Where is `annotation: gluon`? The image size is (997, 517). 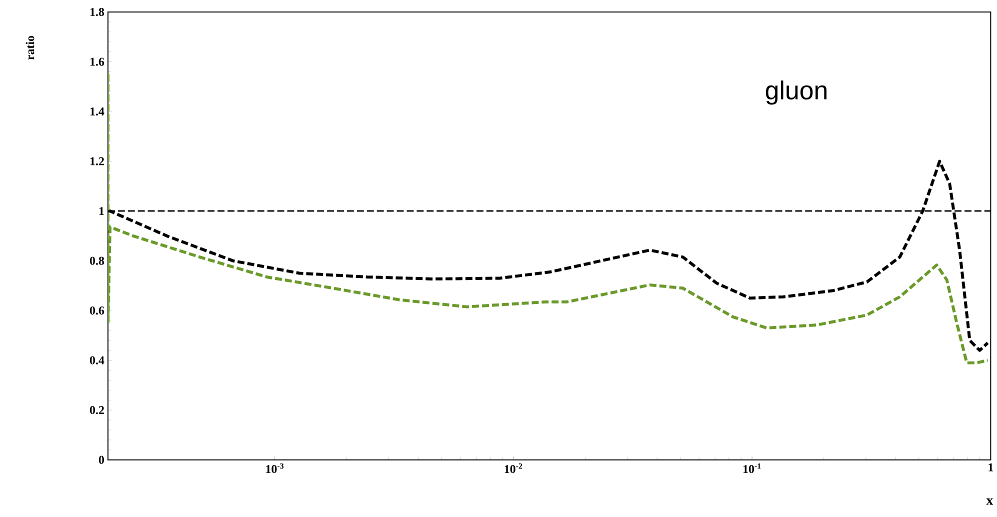 annotation: gluon is located at coordinates (796, 92).